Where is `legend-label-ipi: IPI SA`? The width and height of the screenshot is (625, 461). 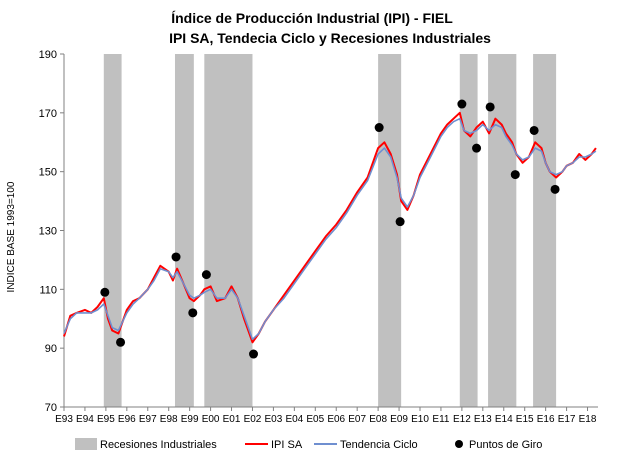 legend-label-ipi: IPI SA is located at coordinates (287, 445).